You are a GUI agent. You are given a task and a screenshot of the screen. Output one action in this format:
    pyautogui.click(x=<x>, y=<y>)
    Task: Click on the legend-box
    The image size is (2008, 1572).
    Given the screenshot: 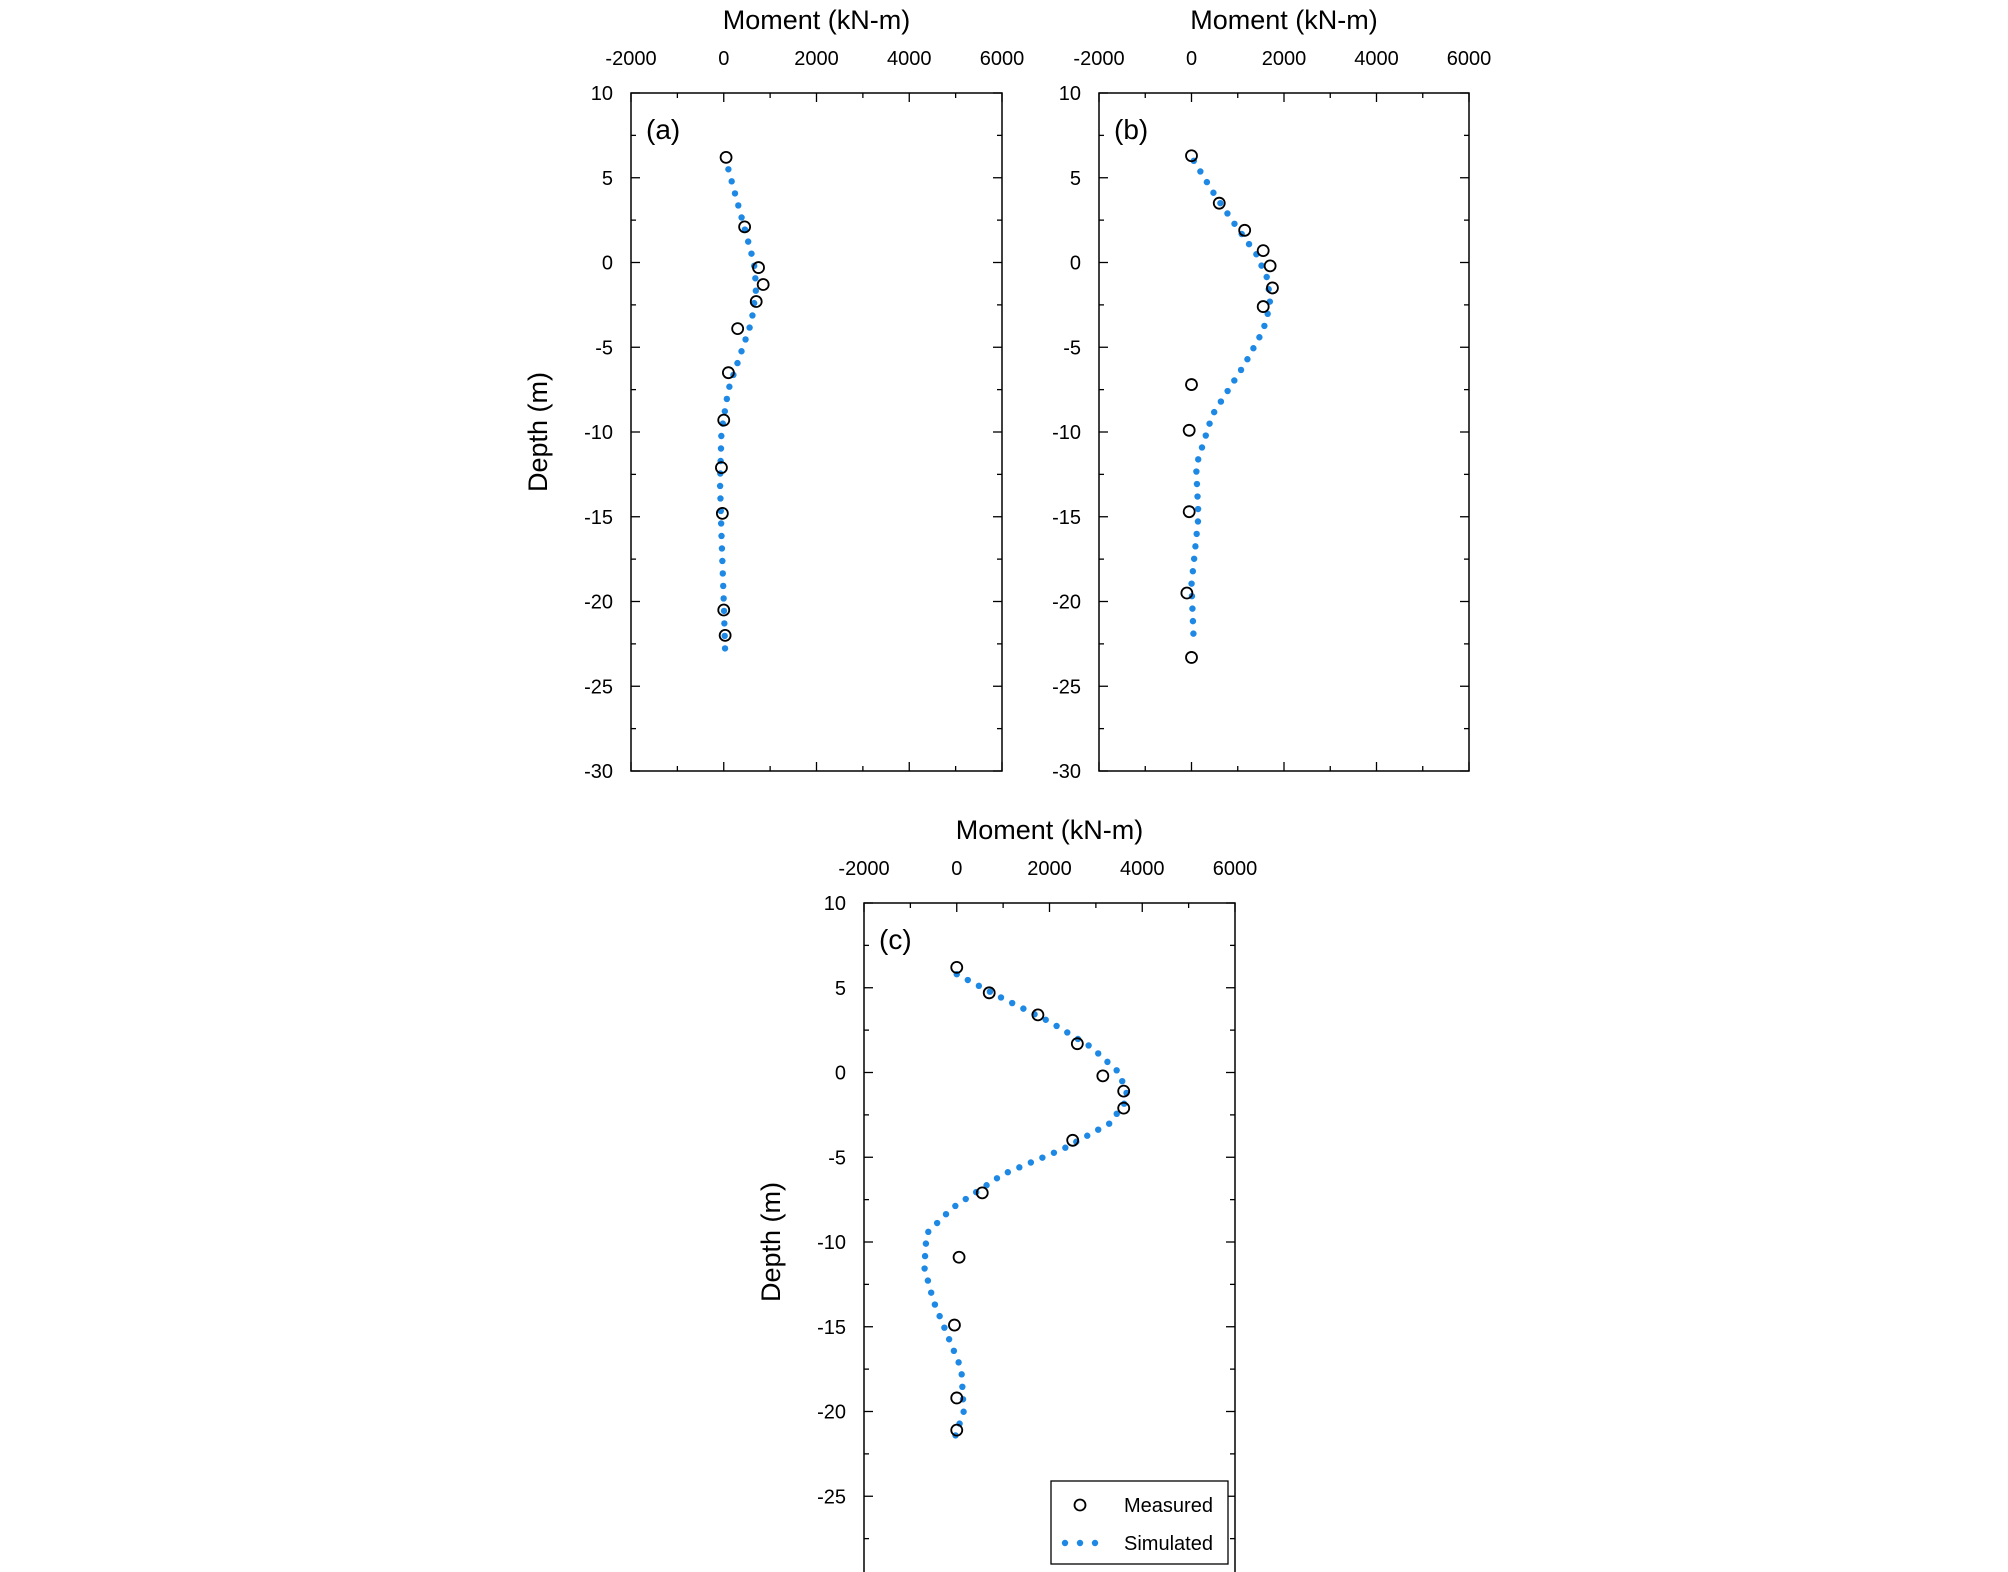 What is the action you would take?
    pyautogui.click(x=1139, y=1522)
    